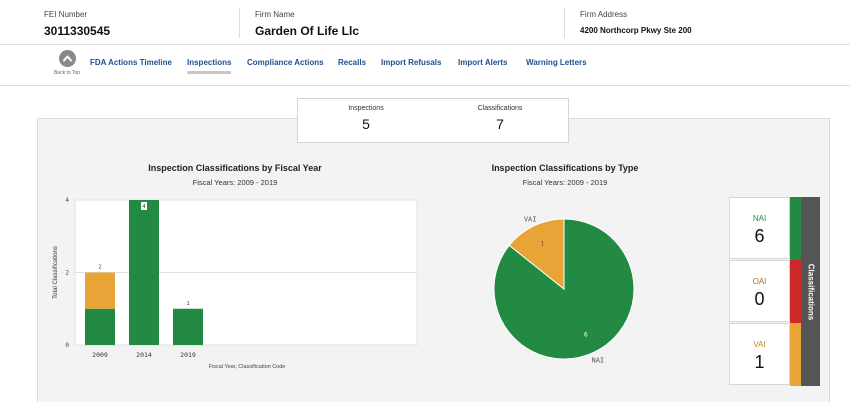  What do you see at coordinates (500, 124) in the screenshot?
I see `classifications-count-value: 7` at bounding box center [500, 124].